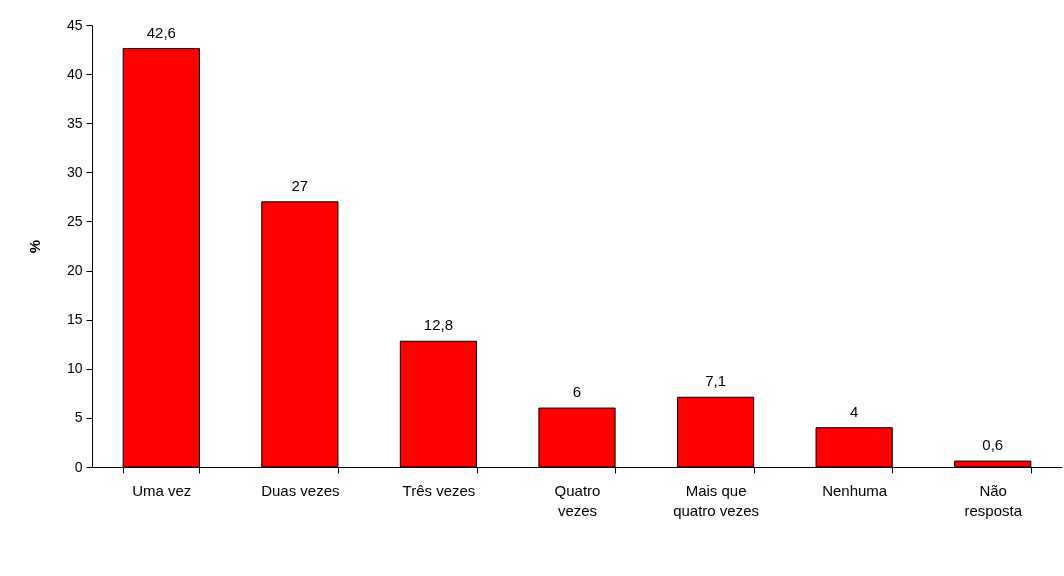 The height and width of the screenshot is (576, 1064). What do you see at coordinates (300, 490) in the screenshot?
I see `x-tick-label: Duas vezes` at bounding box center [300, 490].